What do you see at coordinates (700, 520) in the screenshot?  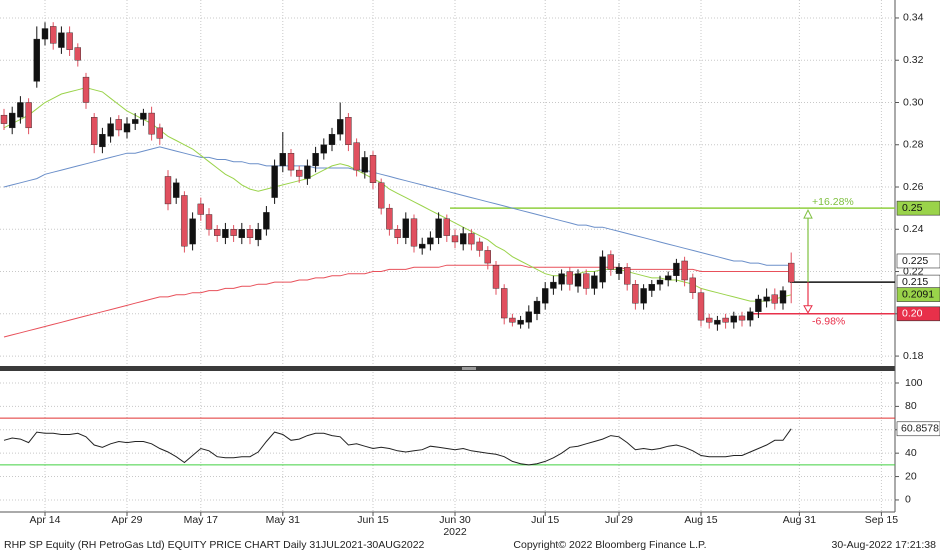 I see `x-tick-label: Aug 15` at bounding box center [700, 520].